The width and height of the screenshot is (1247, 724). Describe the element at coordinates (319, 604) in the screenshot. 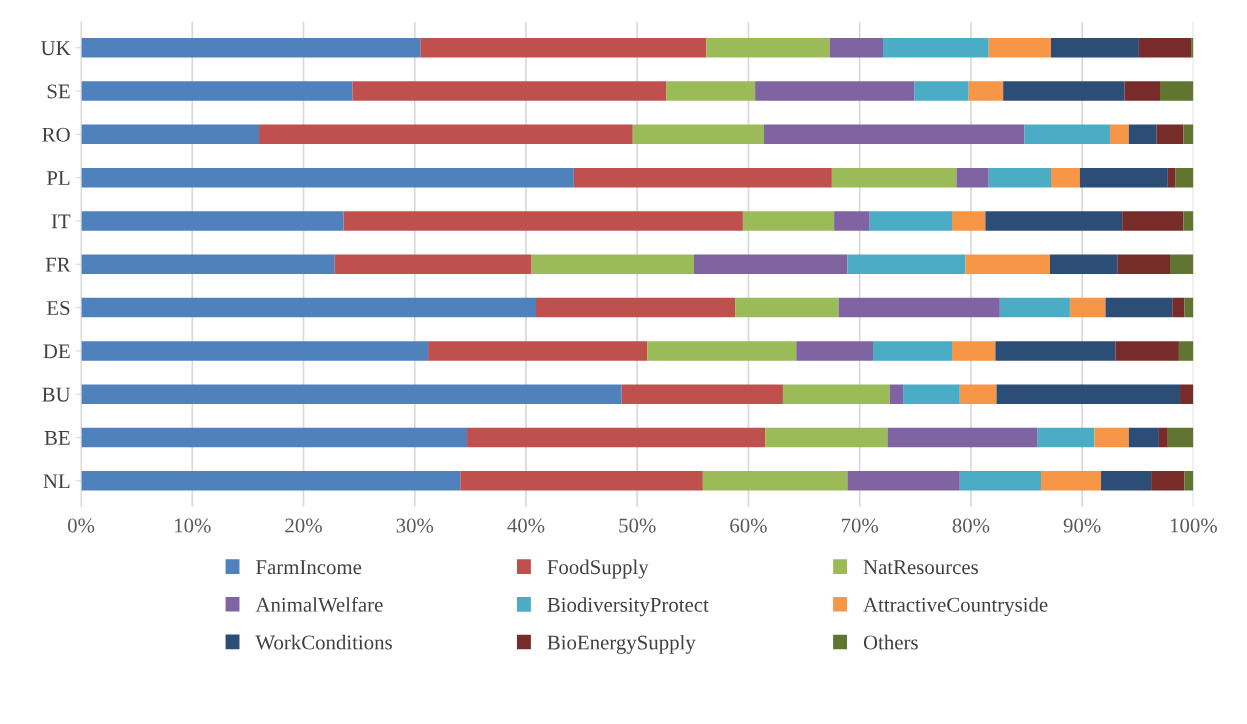

I see `legend-label: AnimalWelfare` at that location.